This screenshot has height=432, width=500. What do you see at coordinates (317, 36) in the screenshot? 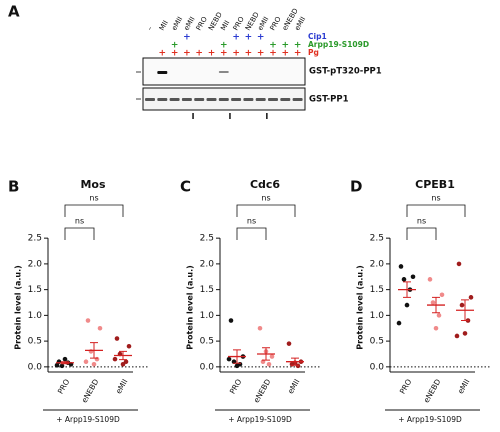
I see `row-label: Cip1` at bounding box center [317, 36].